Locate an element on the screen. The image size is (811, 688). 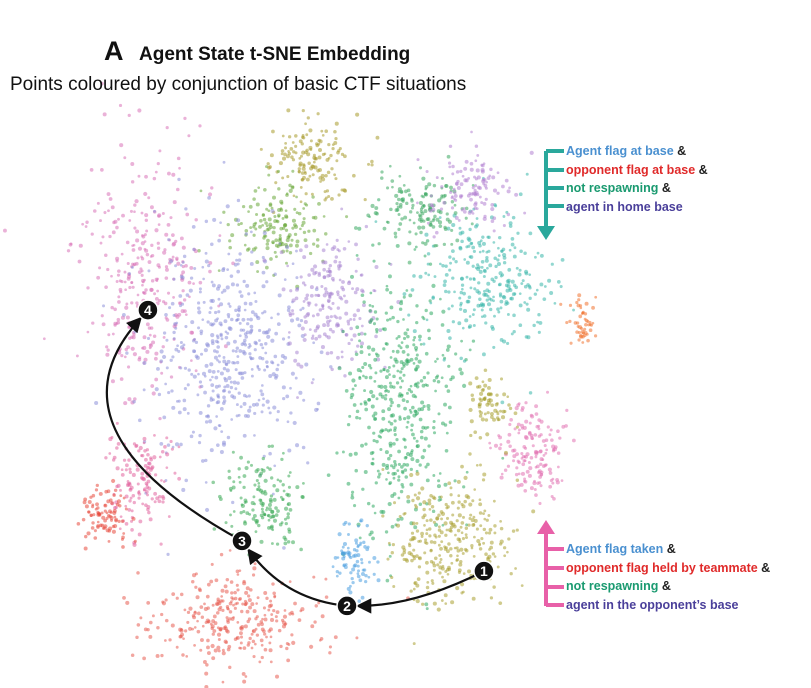
chart-title: Agent State t-SNE Embedding is located at coordinates (275, 54).